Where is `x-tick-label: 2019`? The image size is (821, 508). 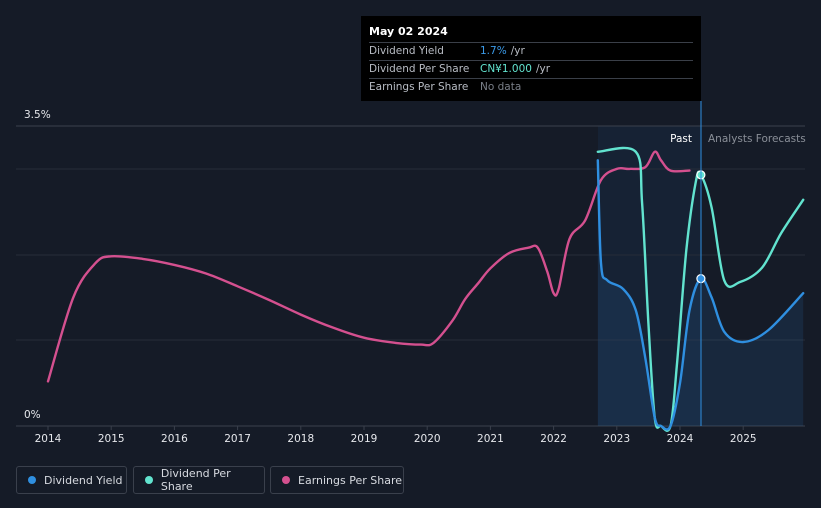 x-tick-label: 2019 is located at coordinates (364, 439).